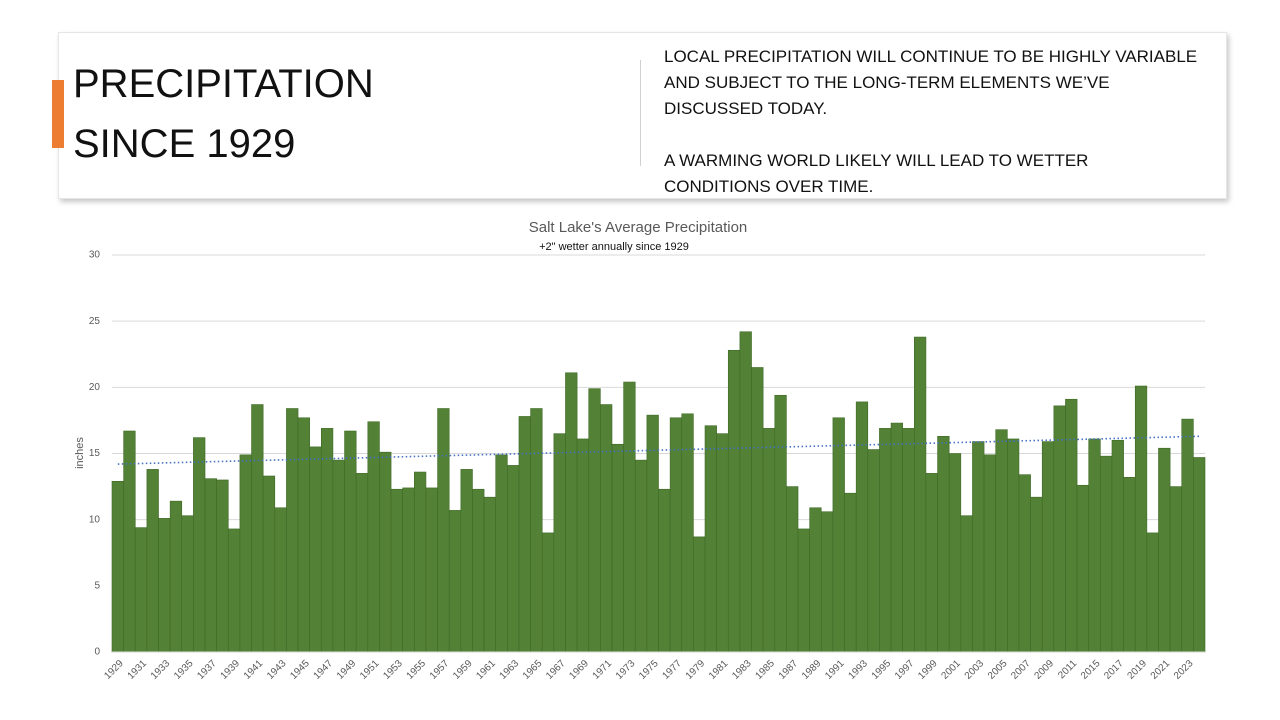 The image size is (1280, 720). I want to click on x-tick-label: 2009, so click(1045, 670).